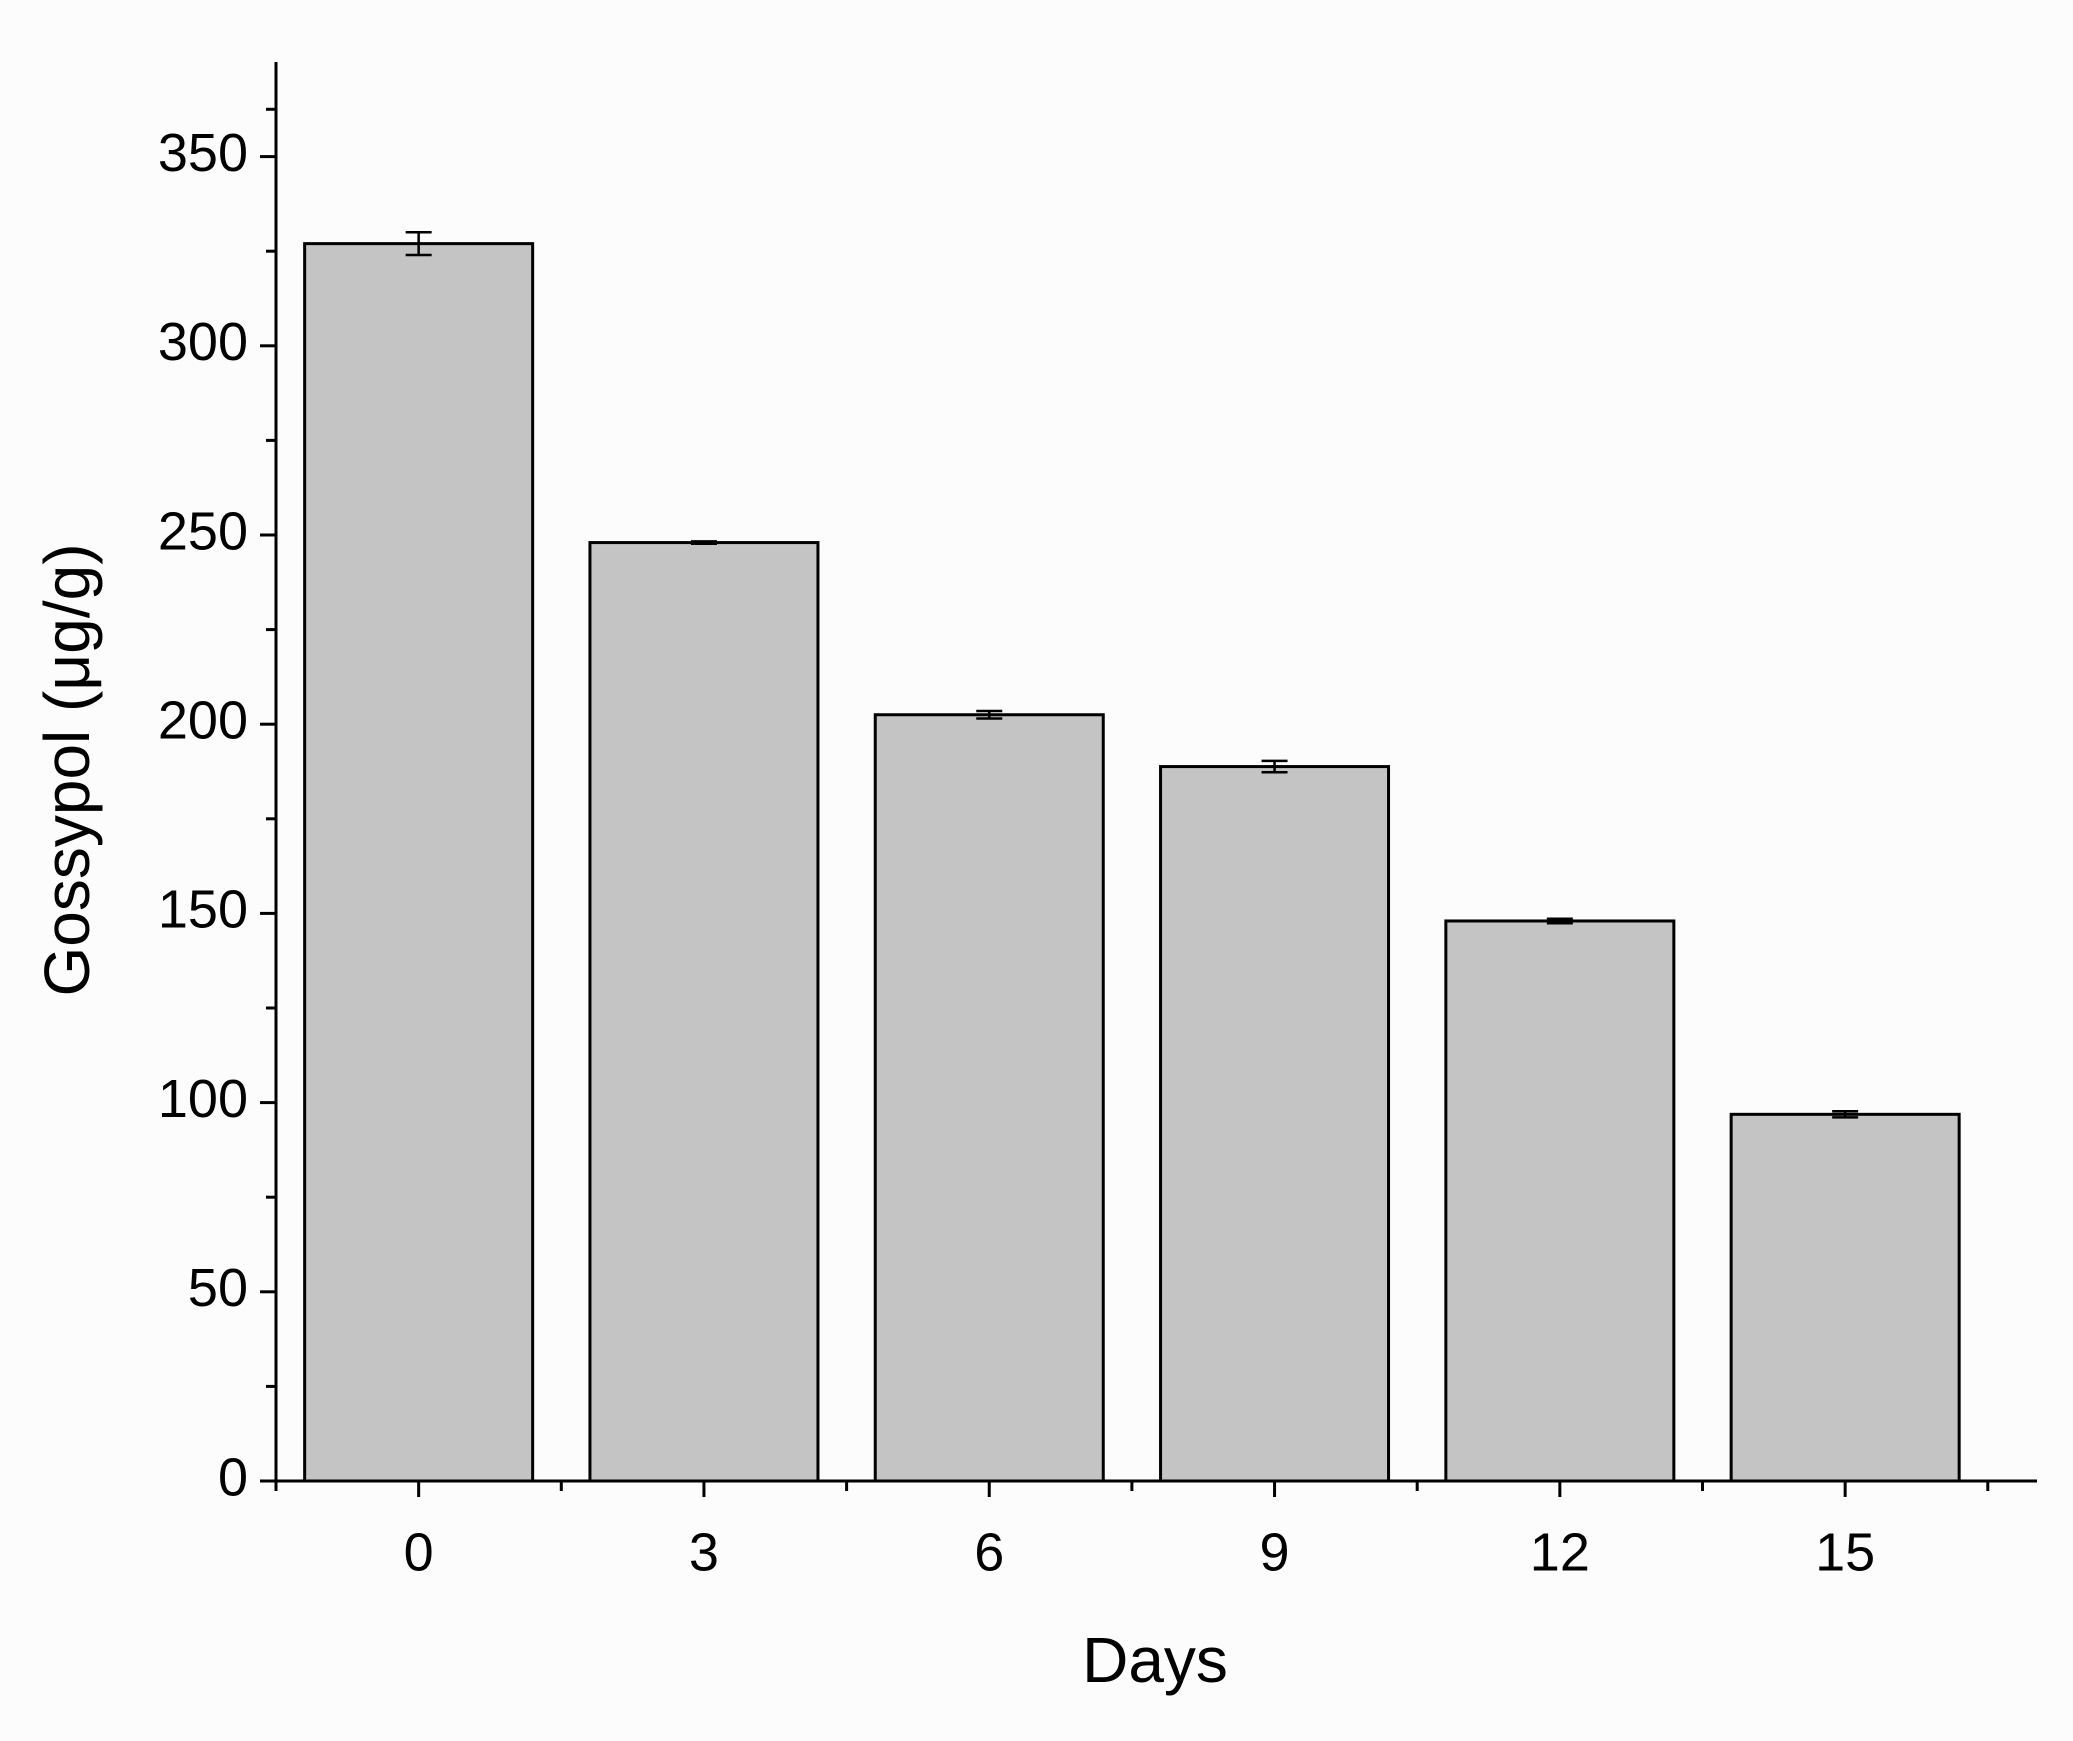  I want to click on y-tick-label: 50, so click(218, 1288).